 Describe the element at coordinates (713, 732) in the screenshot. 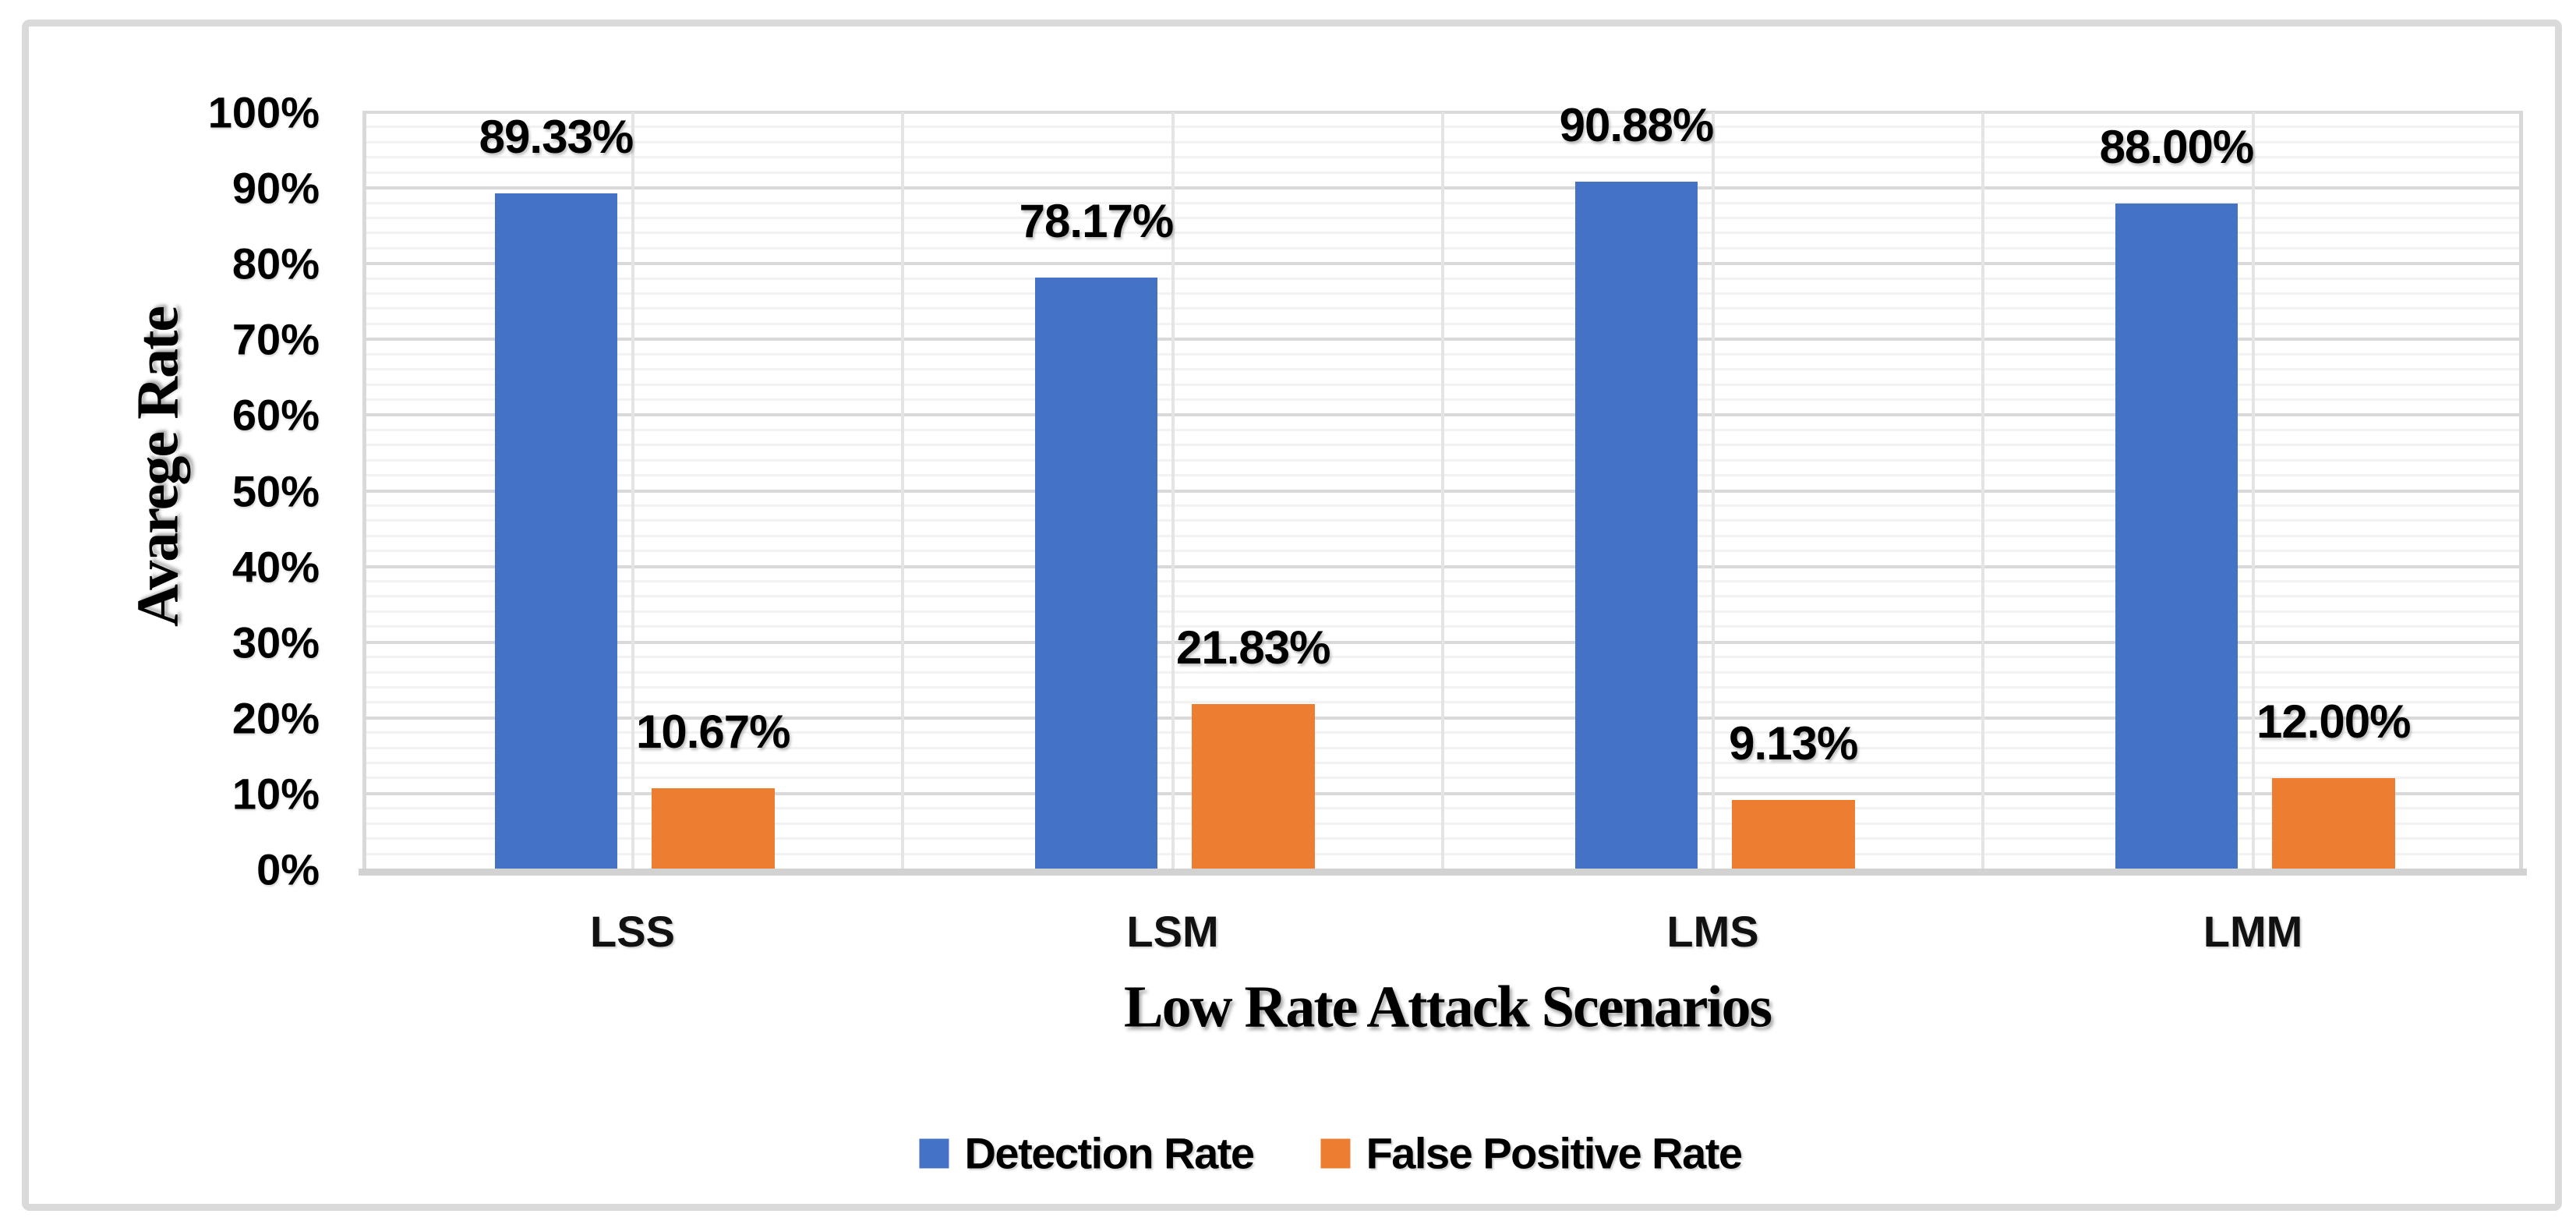

I see `bar-data-label: 10.67%` at that location.